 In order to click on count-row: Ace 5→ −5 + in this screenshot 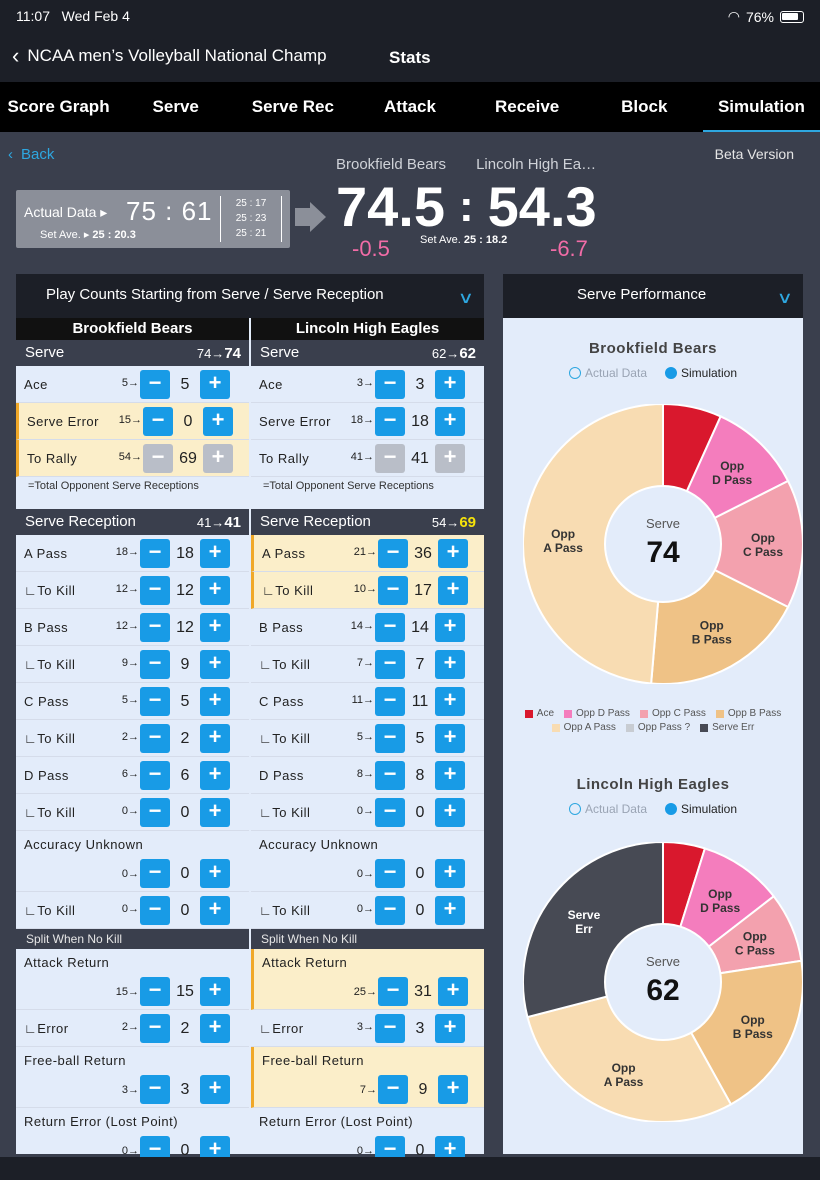, I will do `click(132, 384)`.